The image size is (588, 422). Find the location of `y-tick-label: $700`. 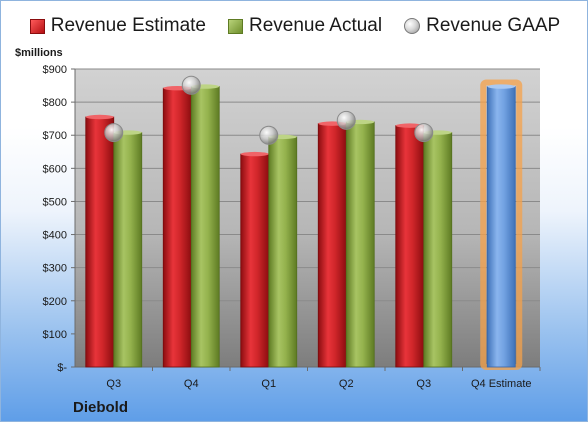

y-tick-label: $700 is located at coordinates (55, 136).